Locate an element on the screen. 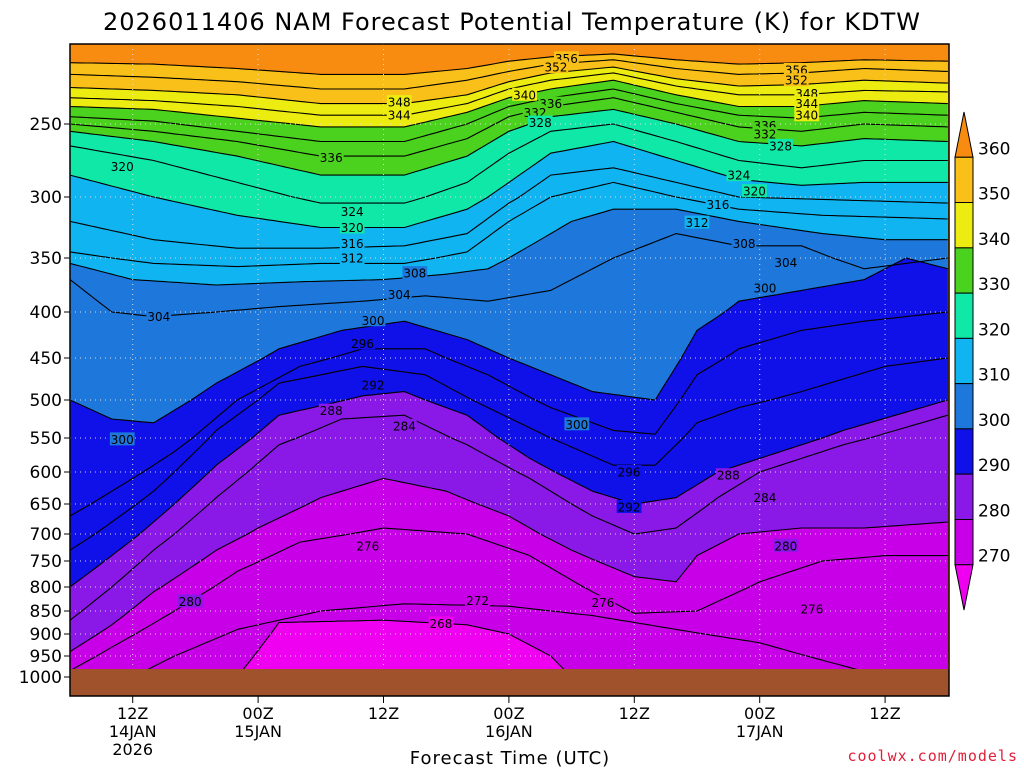 This screenshot has height=768, width=1024. contour-label-group: 344 is located at coordinates (399, 115).